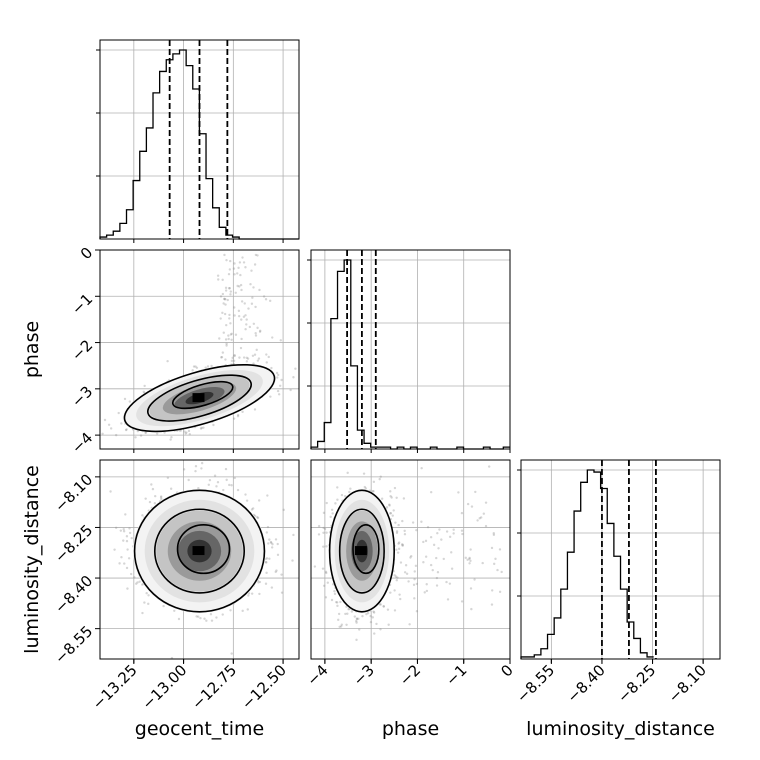  Describe the element at coordinates (73, 594) in the screenshot. I see `y-tick-label-luminosity_distance: −8.40` at that location.